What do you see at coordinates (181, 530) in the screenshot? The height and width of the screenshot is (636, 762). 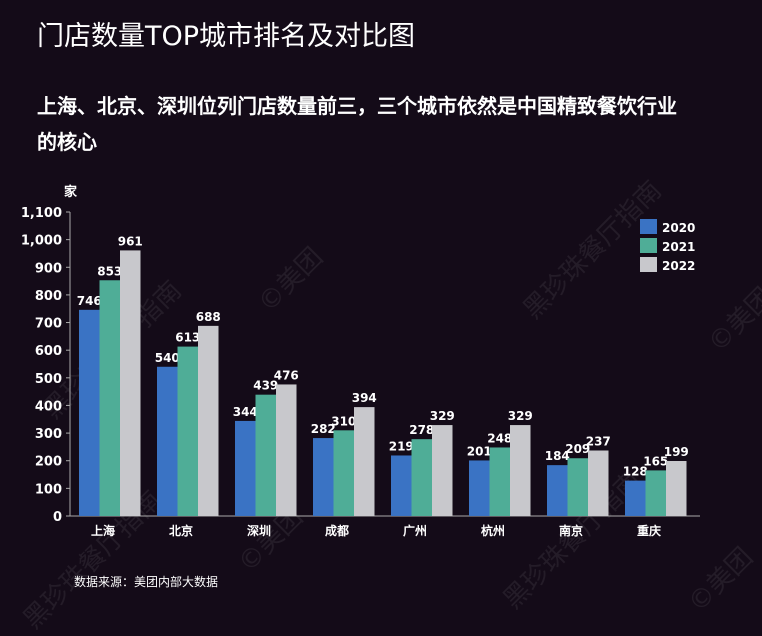 I see `x-tick-label: 北京` at bounding box center [181, 530].